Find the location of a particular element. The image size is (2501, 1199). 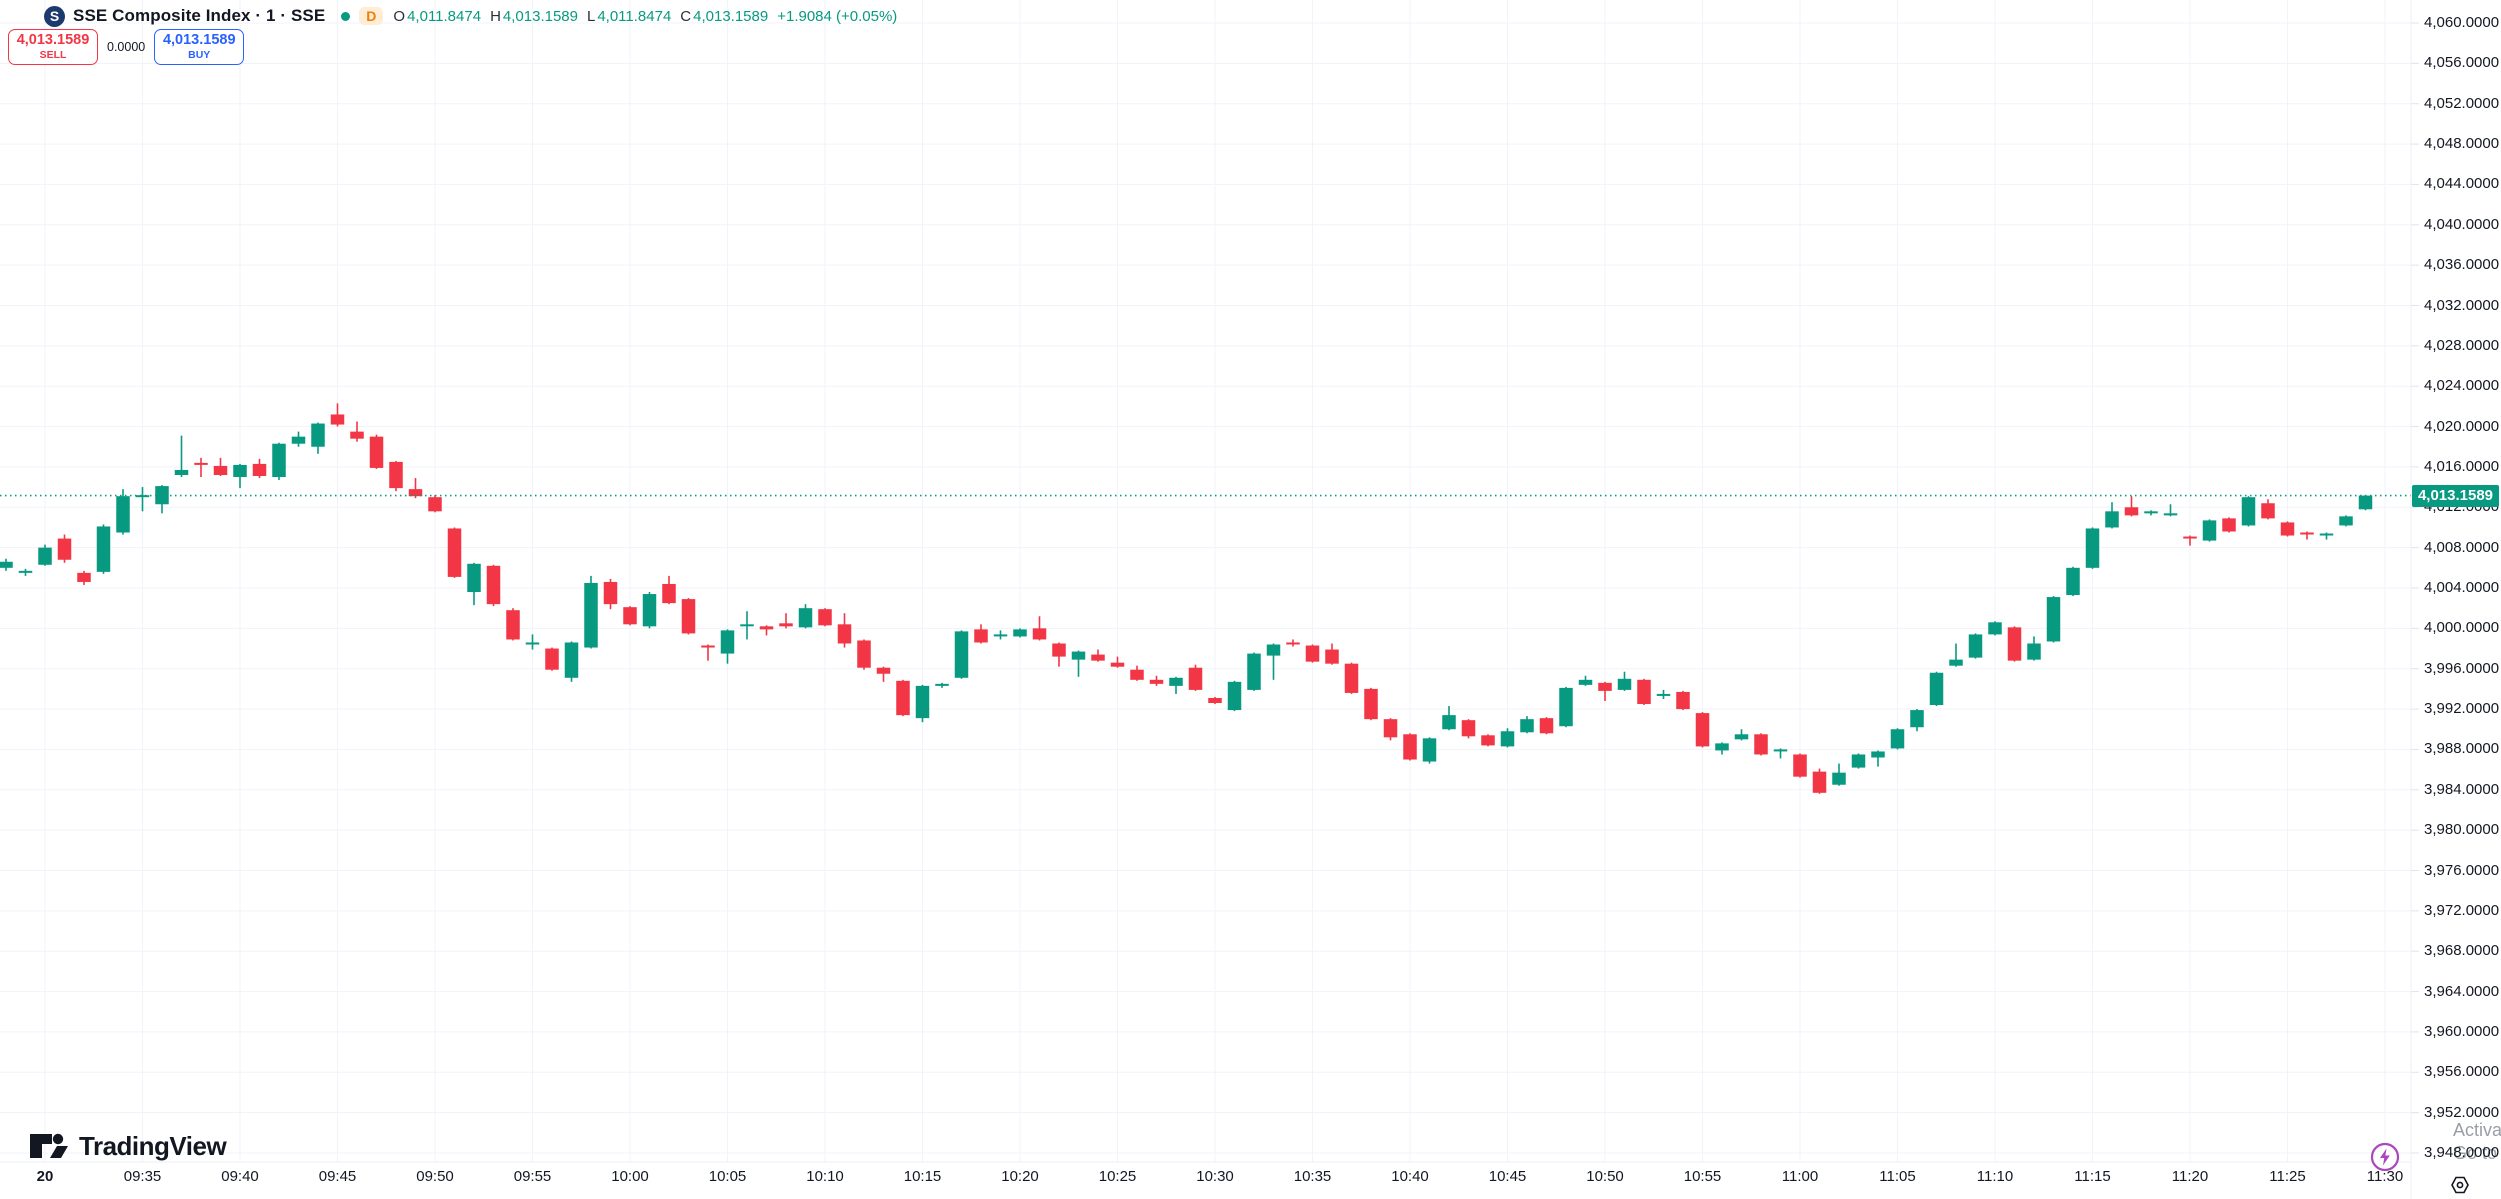

symbol-title: SSE Composite Index · 1 · SSE is located at coordinates (199, 15).